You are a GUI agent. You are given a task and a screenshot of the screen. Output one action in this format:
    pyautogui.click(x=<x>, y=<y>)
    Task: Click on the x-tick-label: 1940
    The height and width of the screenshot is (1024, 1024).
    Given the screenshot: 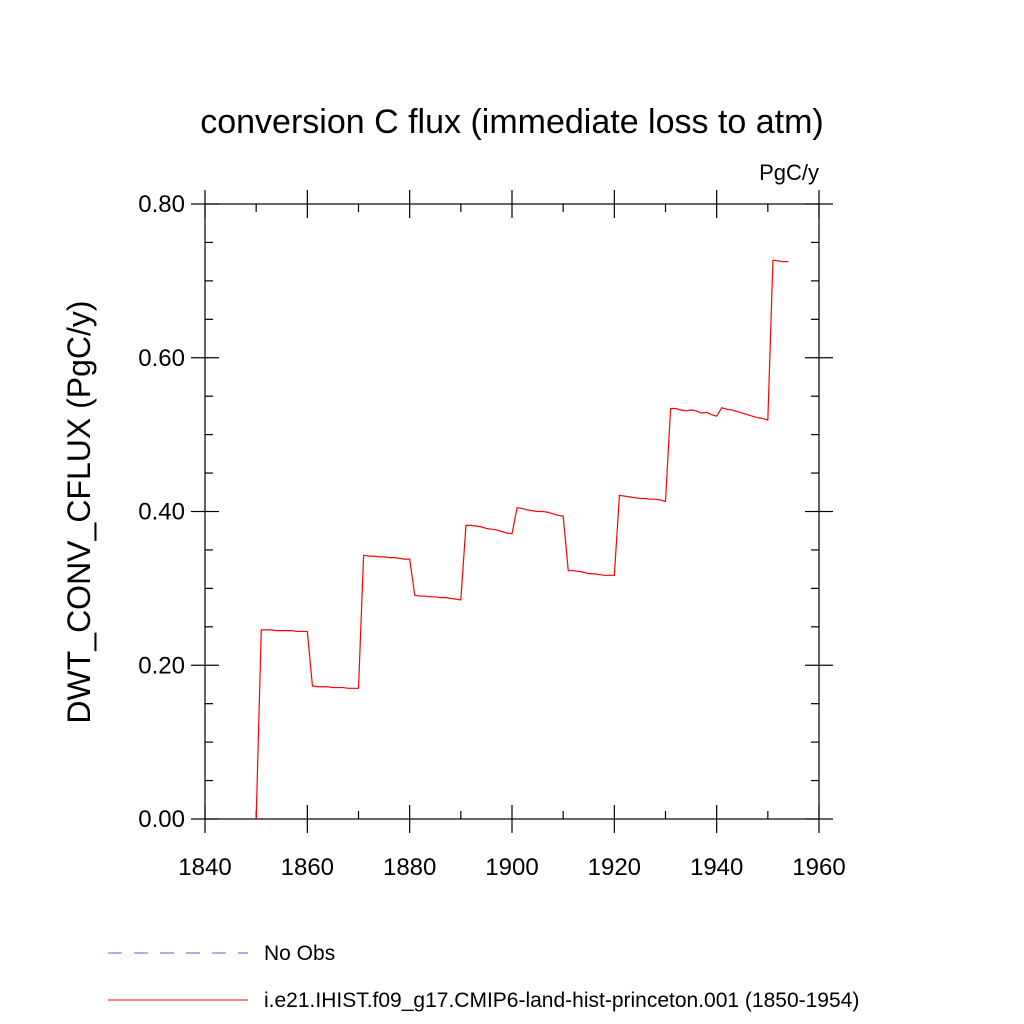 What is the action you would take?
    pyautogui.click(x=716, y=867)
    